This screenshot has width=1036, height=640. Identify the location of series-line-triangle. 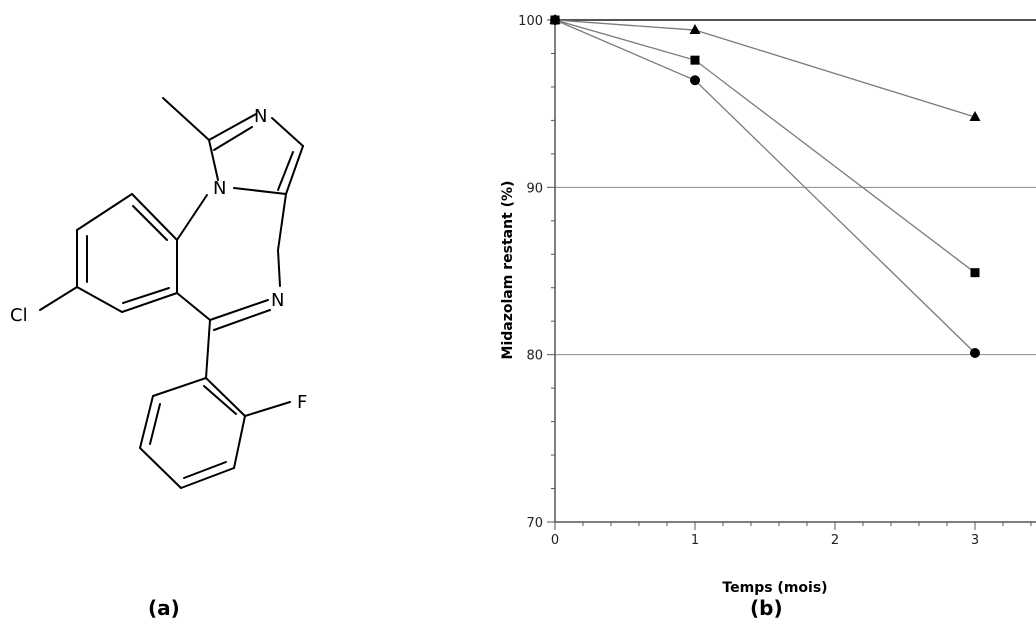
(765, 68).